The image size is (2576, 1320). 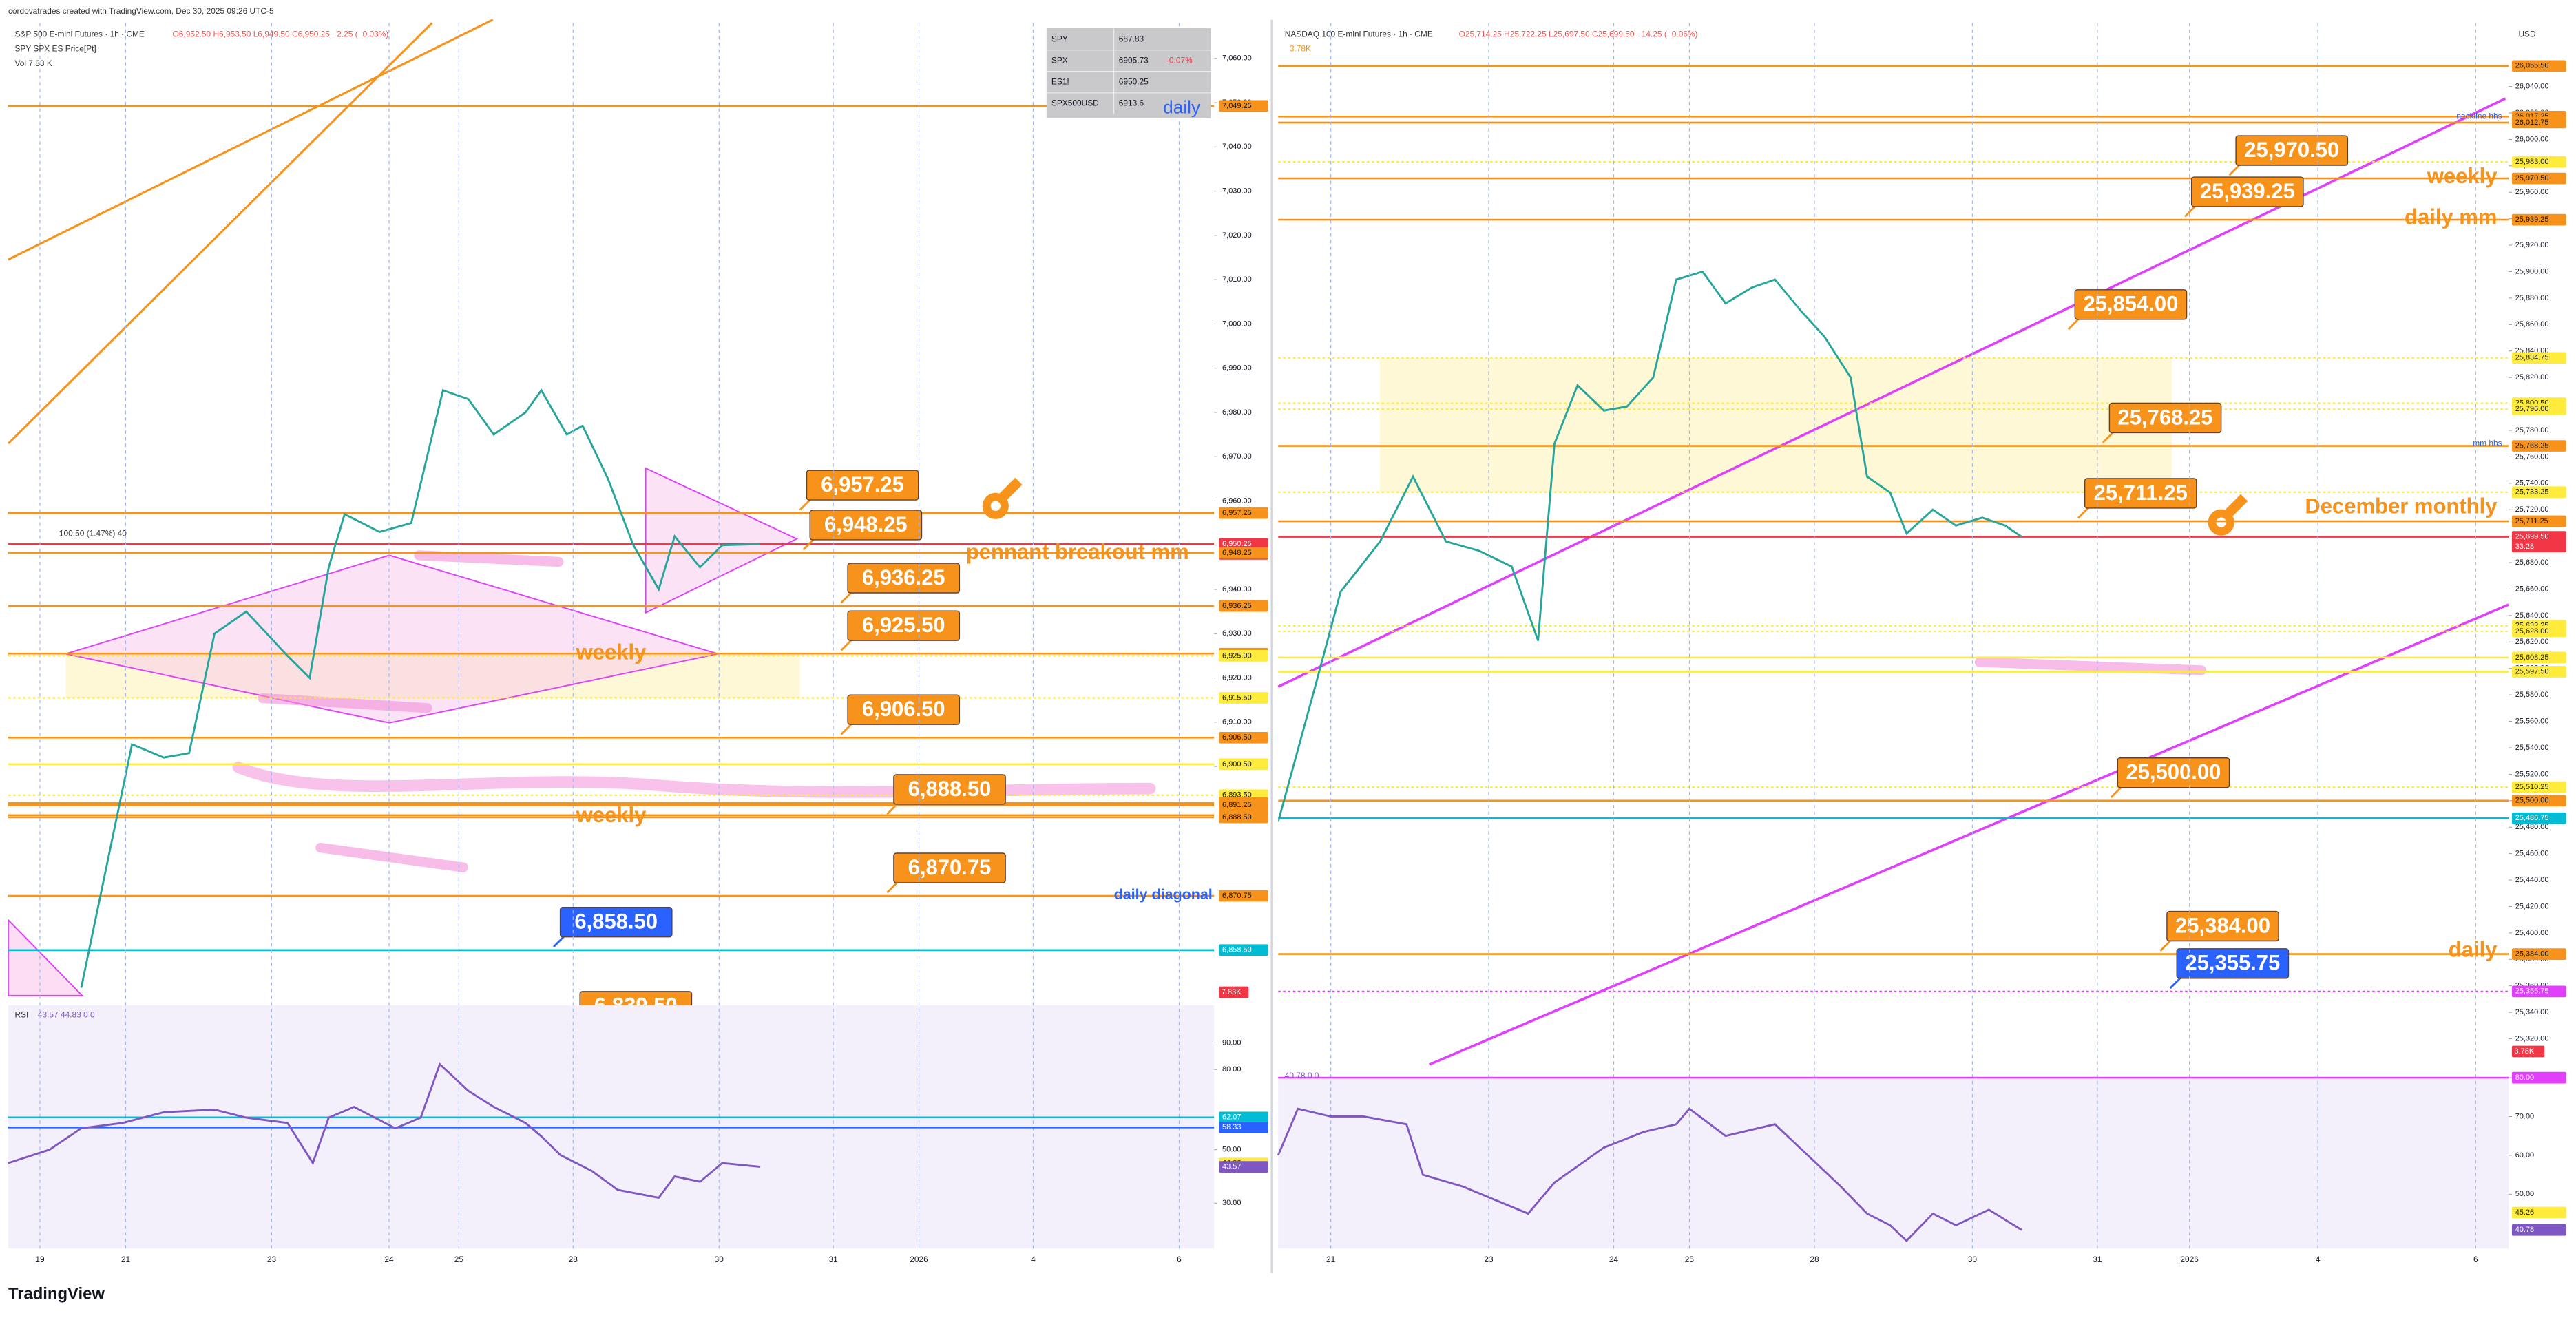 I want to click on y-tick-label: 25,880.00, so click(x=2532, y=298).